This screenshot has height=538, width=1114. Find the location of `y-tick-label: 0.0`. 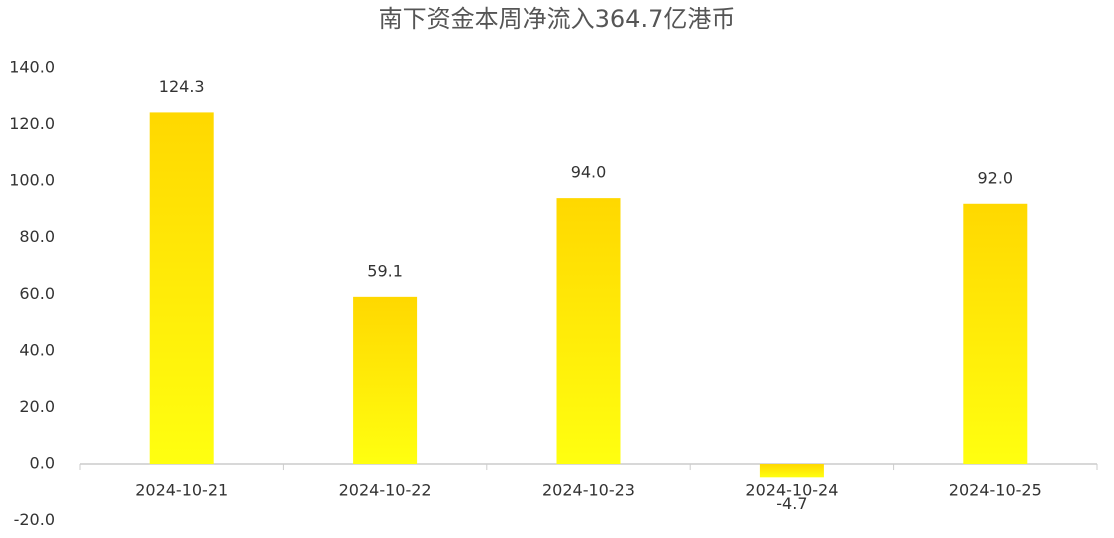

y-tick-label: 0.0 is located at coordinates (42, 463).